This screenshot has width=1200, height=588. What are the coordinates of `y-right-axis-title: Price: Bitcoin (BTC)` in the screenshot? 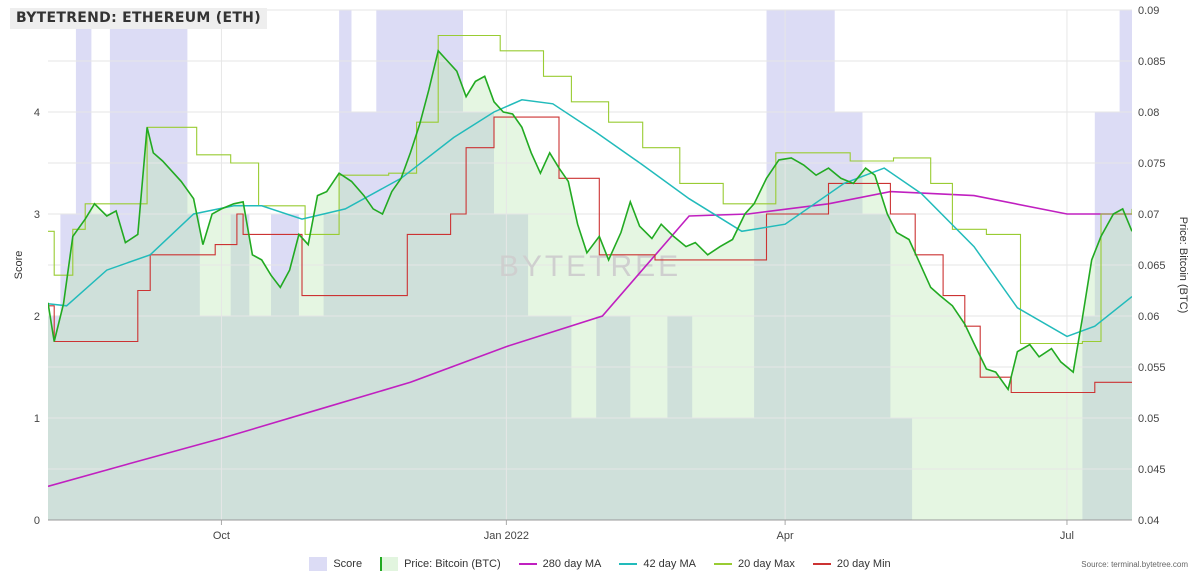 It's located at (1183, 265).